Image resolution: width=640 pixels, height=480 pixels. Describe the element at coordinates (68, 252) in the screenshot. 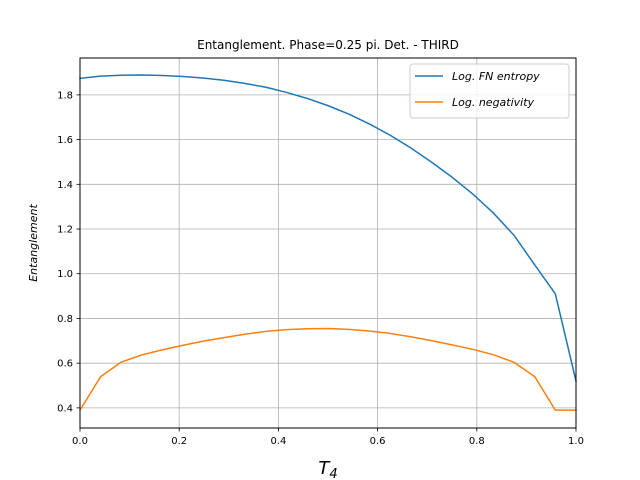

I see `y-ticks: 0.4 0.6 0.8 1.0 1.2 1.4 1.6 1.8` at that location.